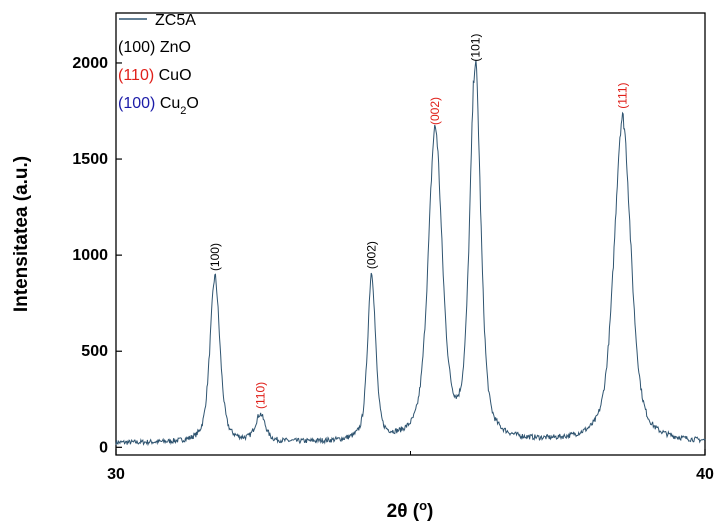 Image resolution: width=716 pixels, height=524 pixels. Describe the element at coordinates (155, 75) in the screenshot. I see `legend-entry-cuo: (110) CuO` at that location.